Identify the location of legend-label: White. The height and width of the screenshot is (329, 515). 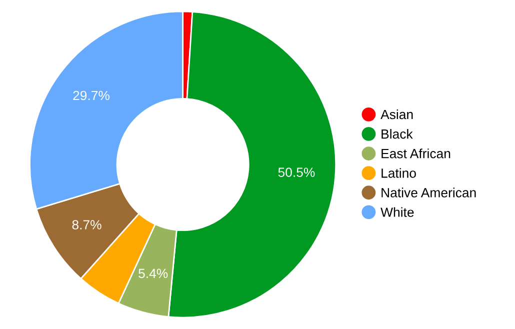
(397, 212).